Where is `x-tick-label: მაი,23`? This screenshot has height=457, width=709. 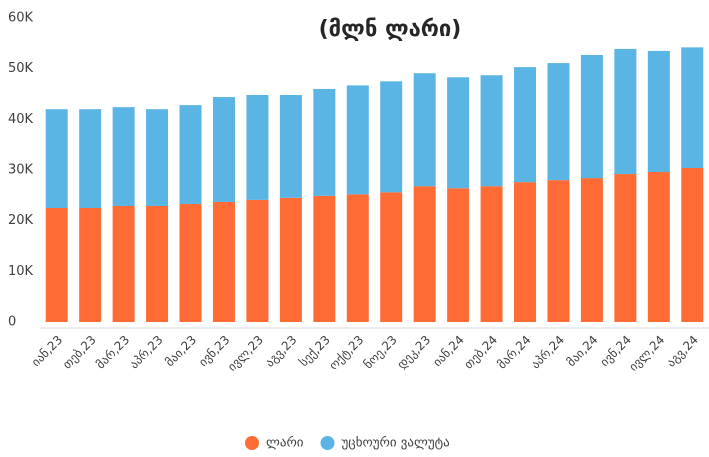
x-tick-label: მაი,23 is located at coordinates (181, 351).